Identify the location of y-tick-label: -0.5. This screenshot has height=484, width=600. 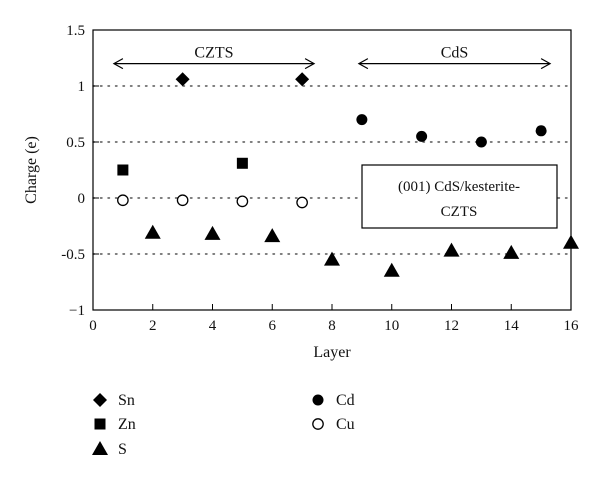
(73, 255).